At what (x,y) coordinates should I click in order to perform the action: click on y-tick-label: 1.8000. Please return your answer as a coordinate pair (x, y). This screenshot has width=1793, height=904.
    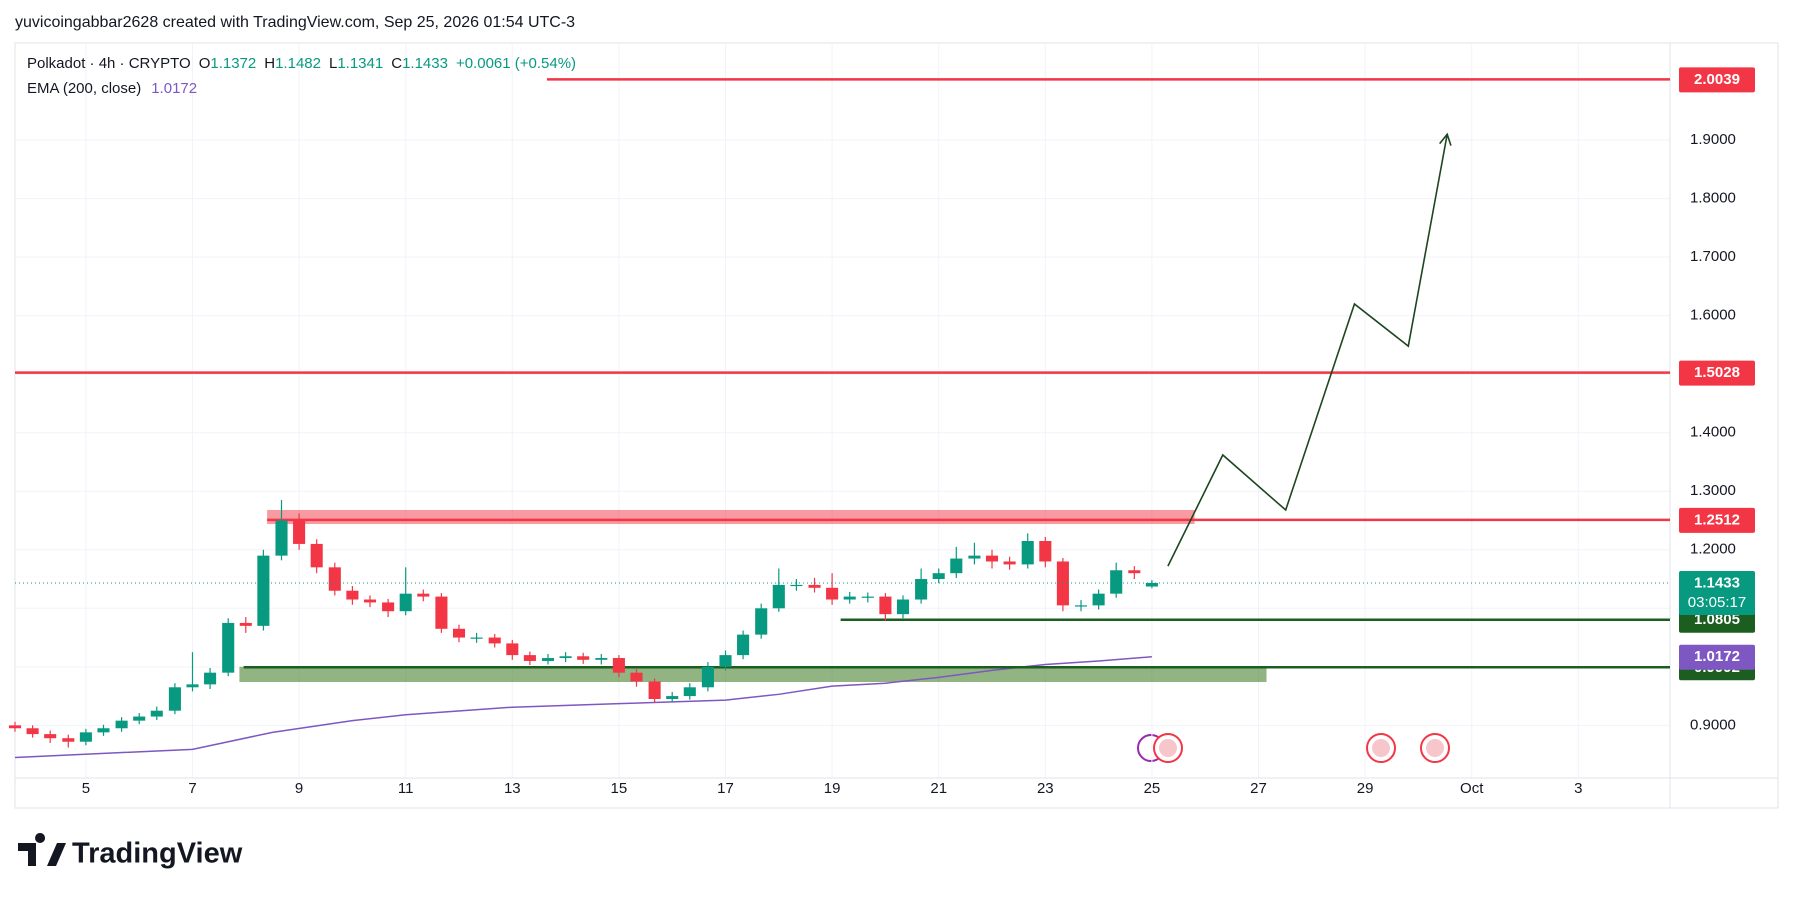
    Looking at the image, I should click on (1713, 198).